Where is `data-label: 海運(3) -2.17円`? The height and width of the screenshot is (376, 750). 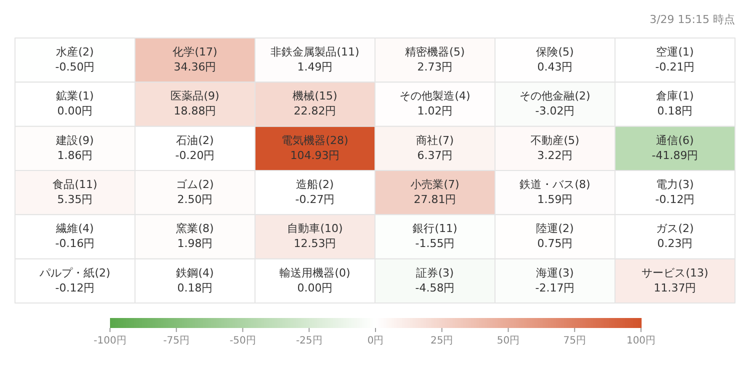 data-label: 海運(3) -2.17円 is located at coordinates (555, 280).